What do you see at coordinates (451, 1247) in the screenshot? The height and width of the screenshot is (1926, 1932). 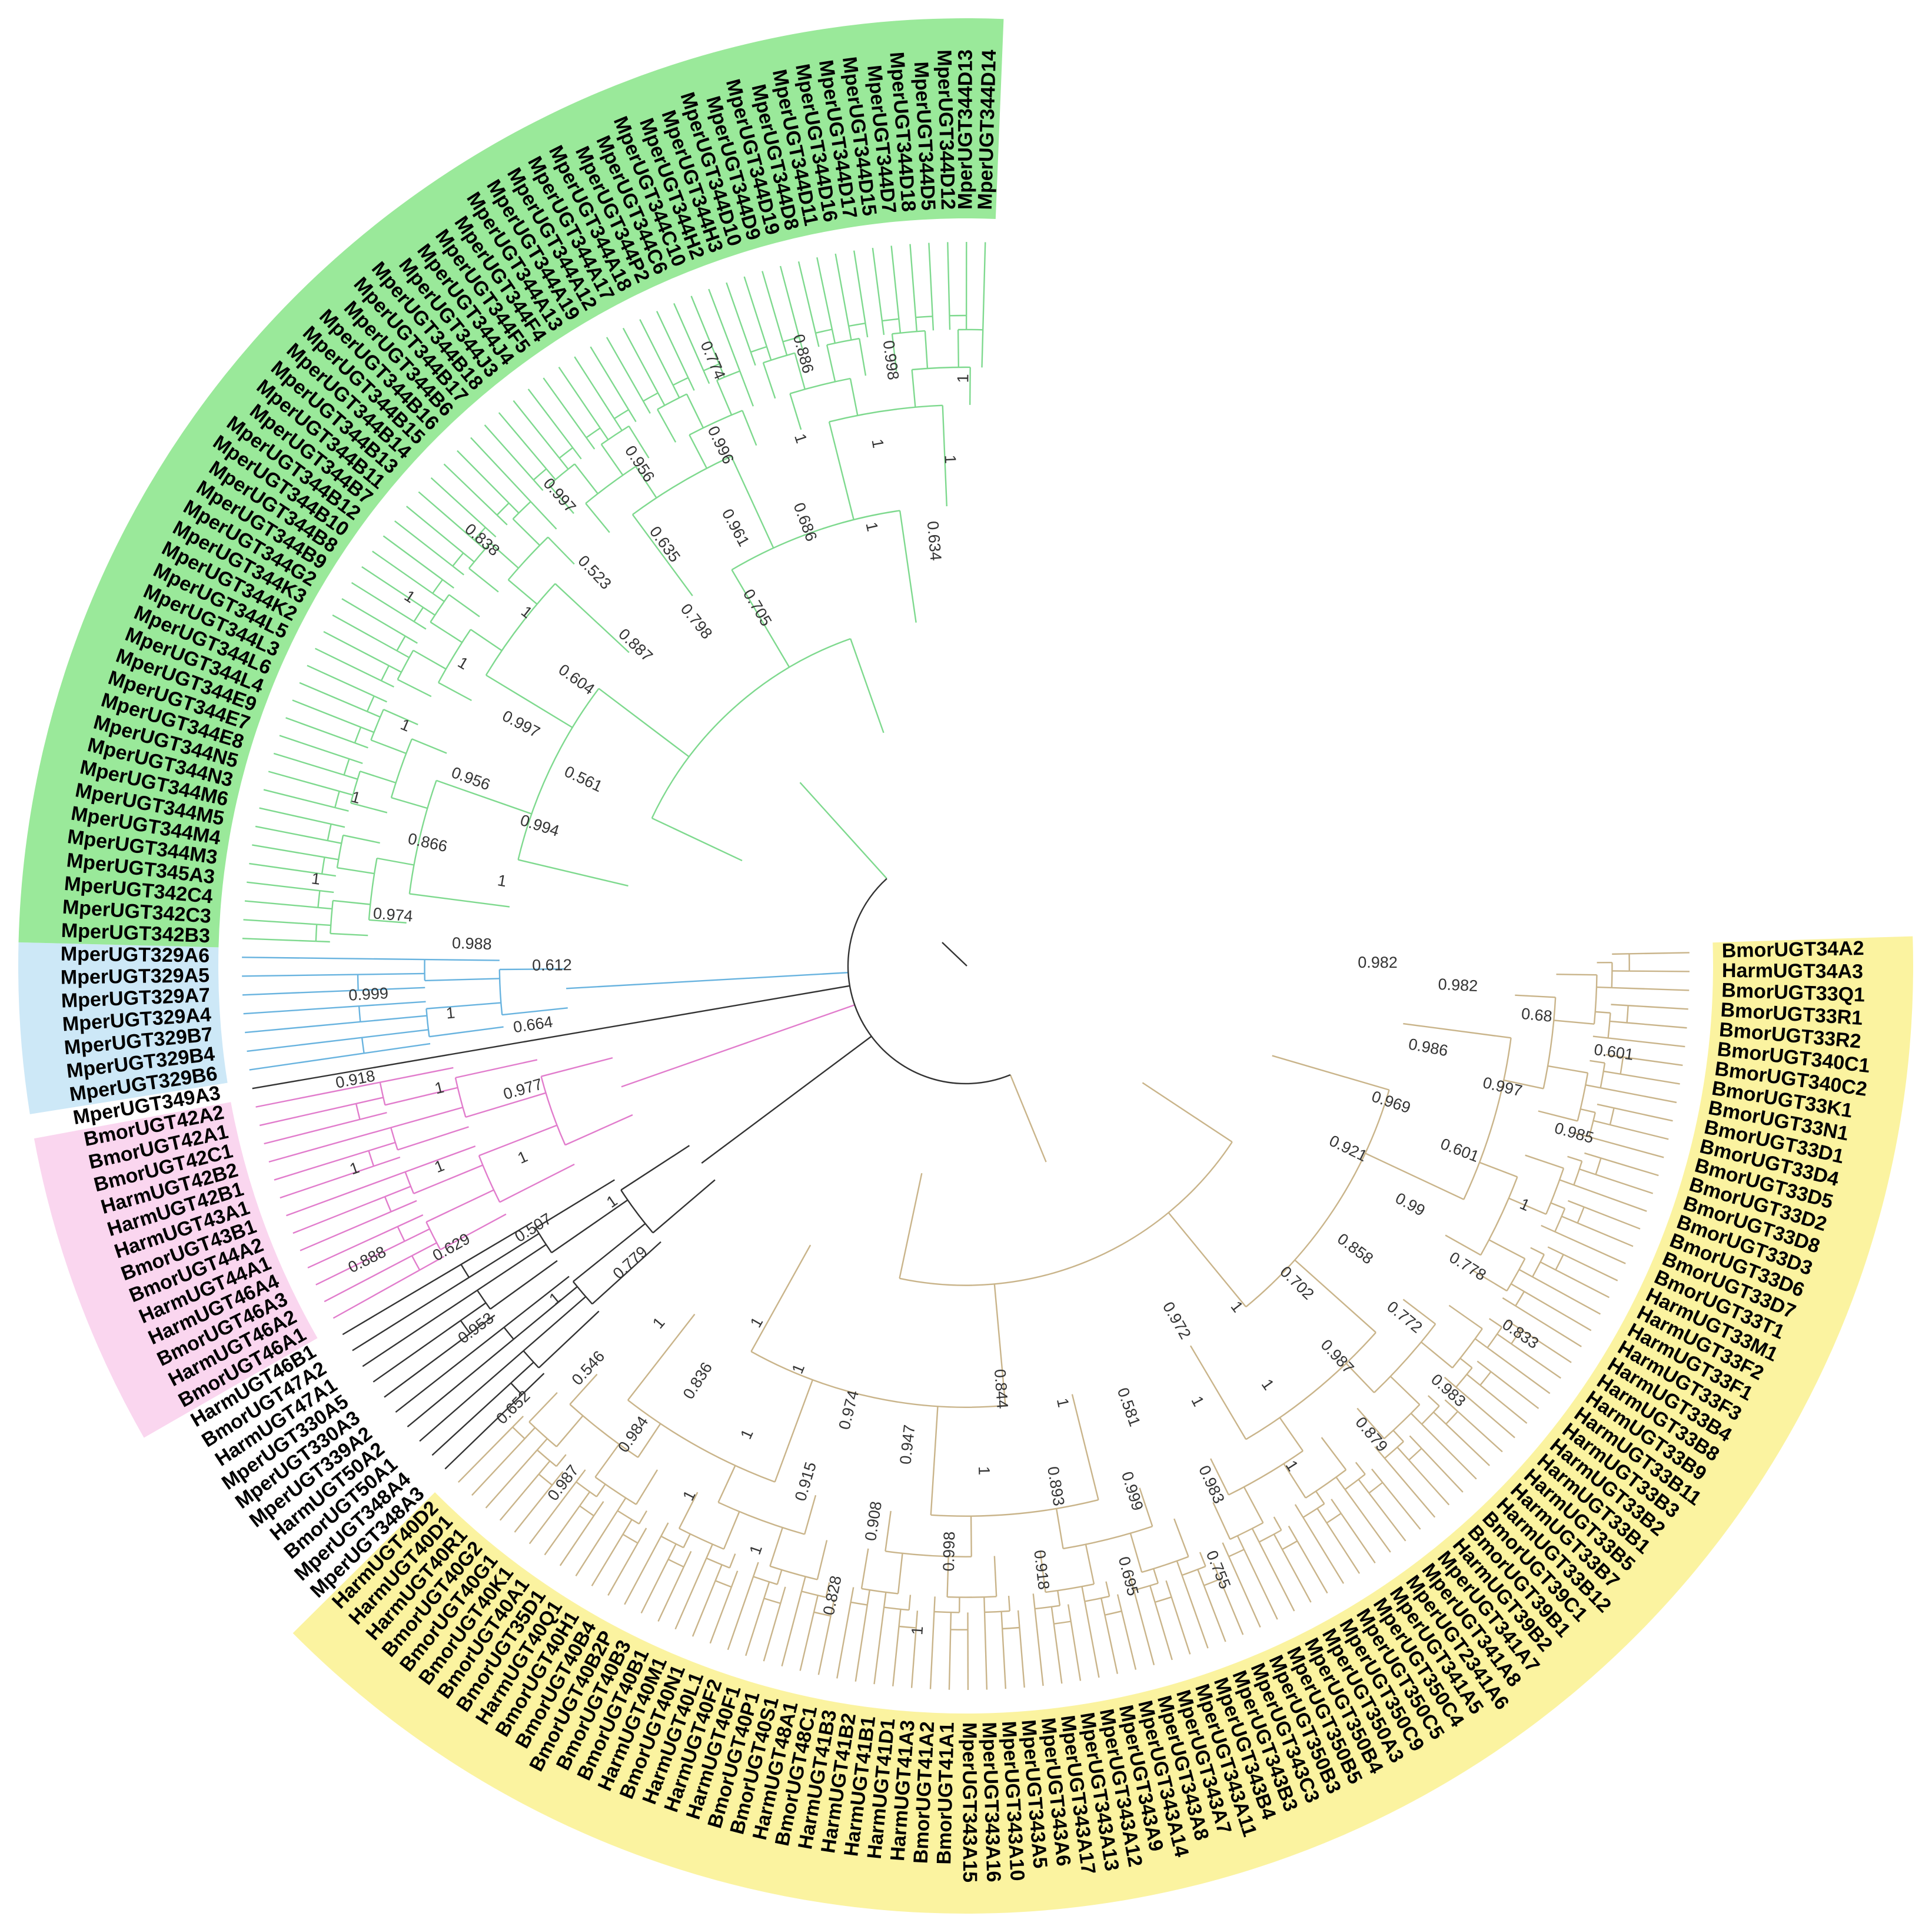 I see `support-value: 0.629` at bounding box center [451, 1247].